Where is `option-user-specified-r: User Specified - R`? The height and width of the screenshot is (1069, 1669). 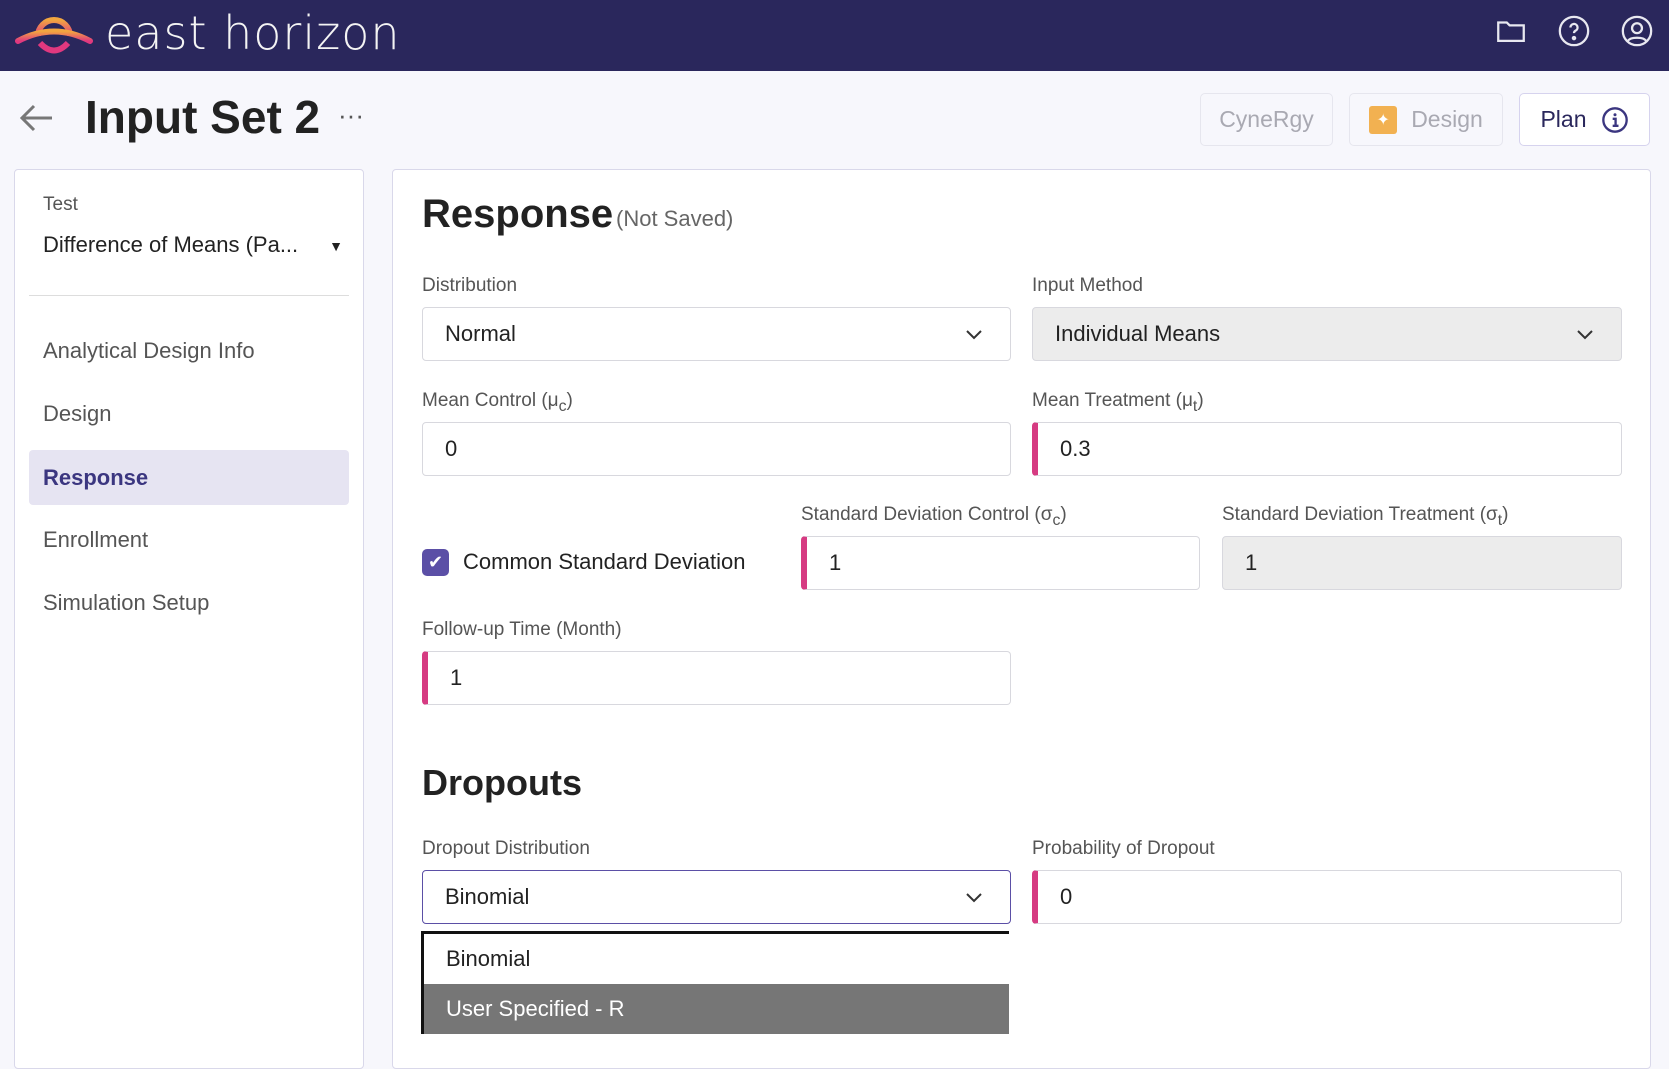
option-user-specified-r: User Specified - R is located at coordinates (716, 1009).